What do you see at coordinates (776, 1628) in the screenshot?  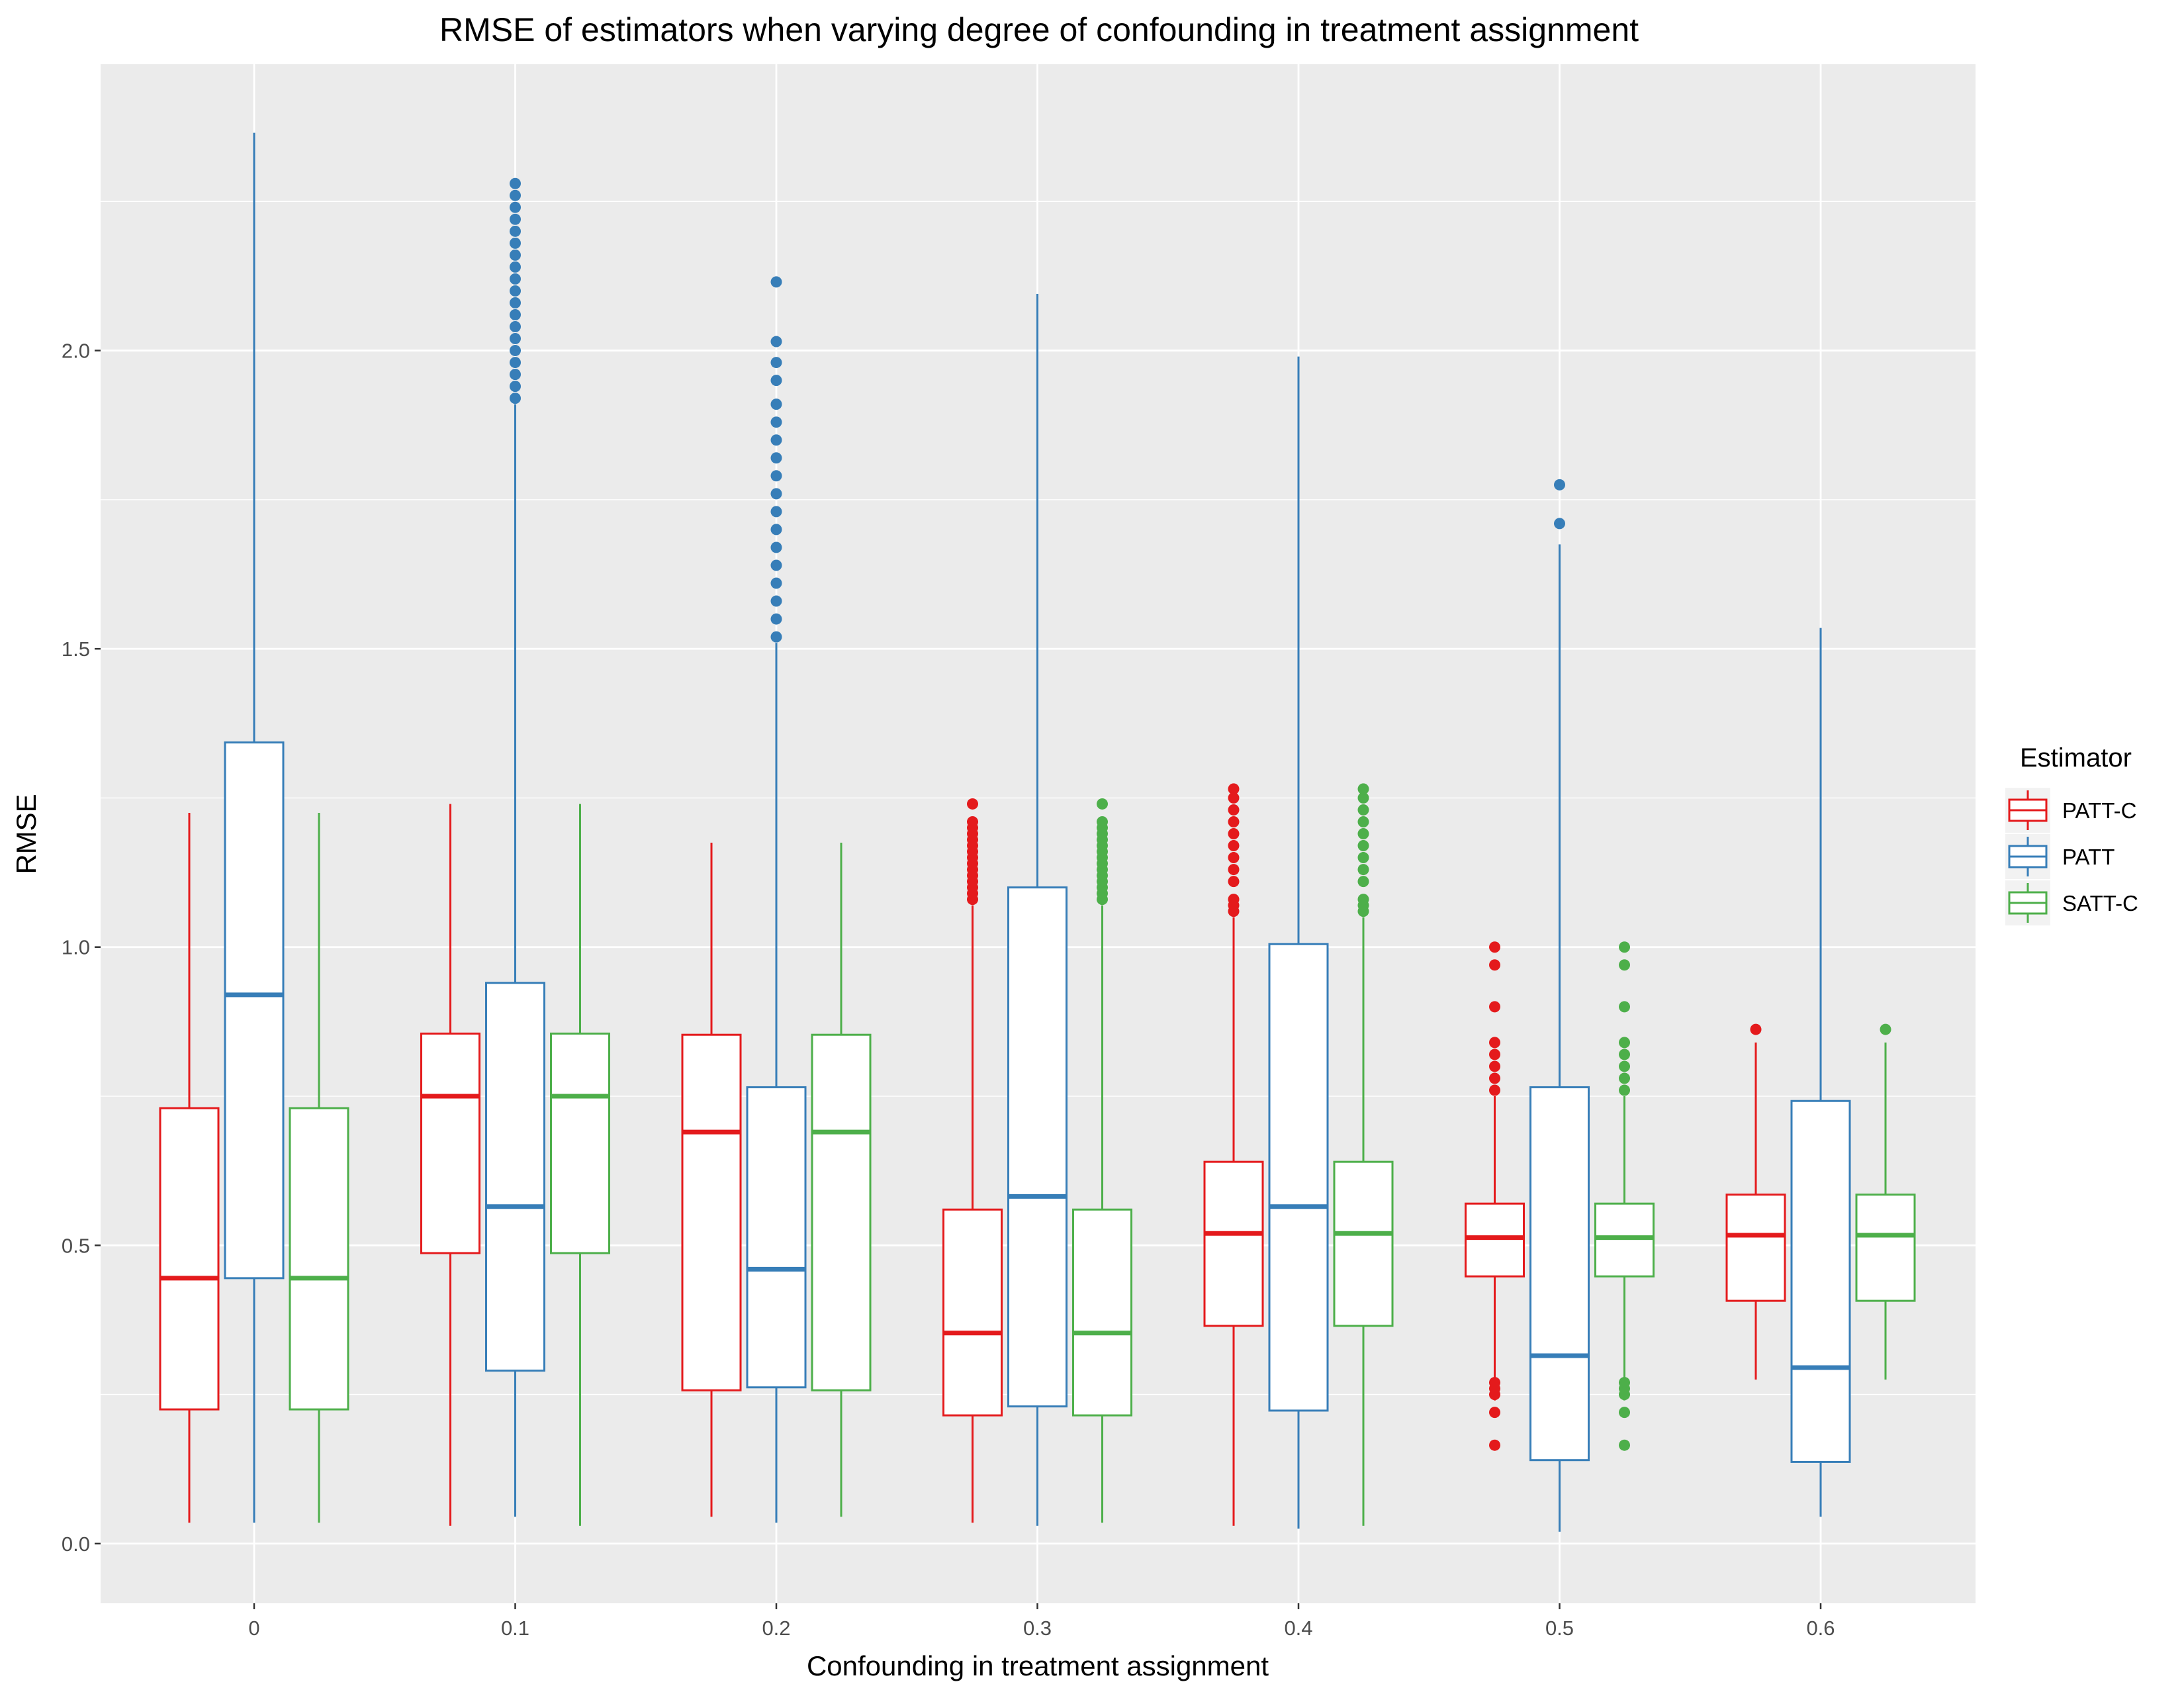 I see `x-tick-label: 0.2` at bounding box center [776, 1628].